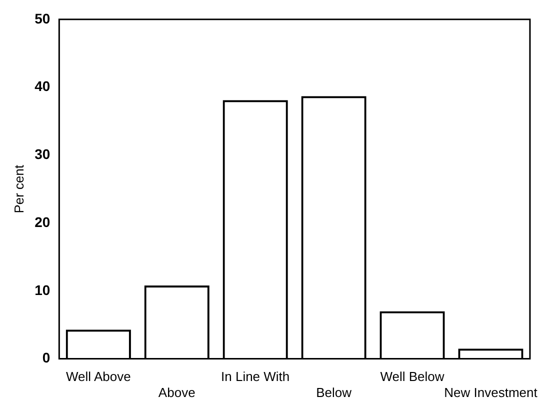 The height and width of the screenshot is (412, 549). Describe the element at coordinates (42, 18) in the screenshot. I see `y-tick-label: 50` at that location.